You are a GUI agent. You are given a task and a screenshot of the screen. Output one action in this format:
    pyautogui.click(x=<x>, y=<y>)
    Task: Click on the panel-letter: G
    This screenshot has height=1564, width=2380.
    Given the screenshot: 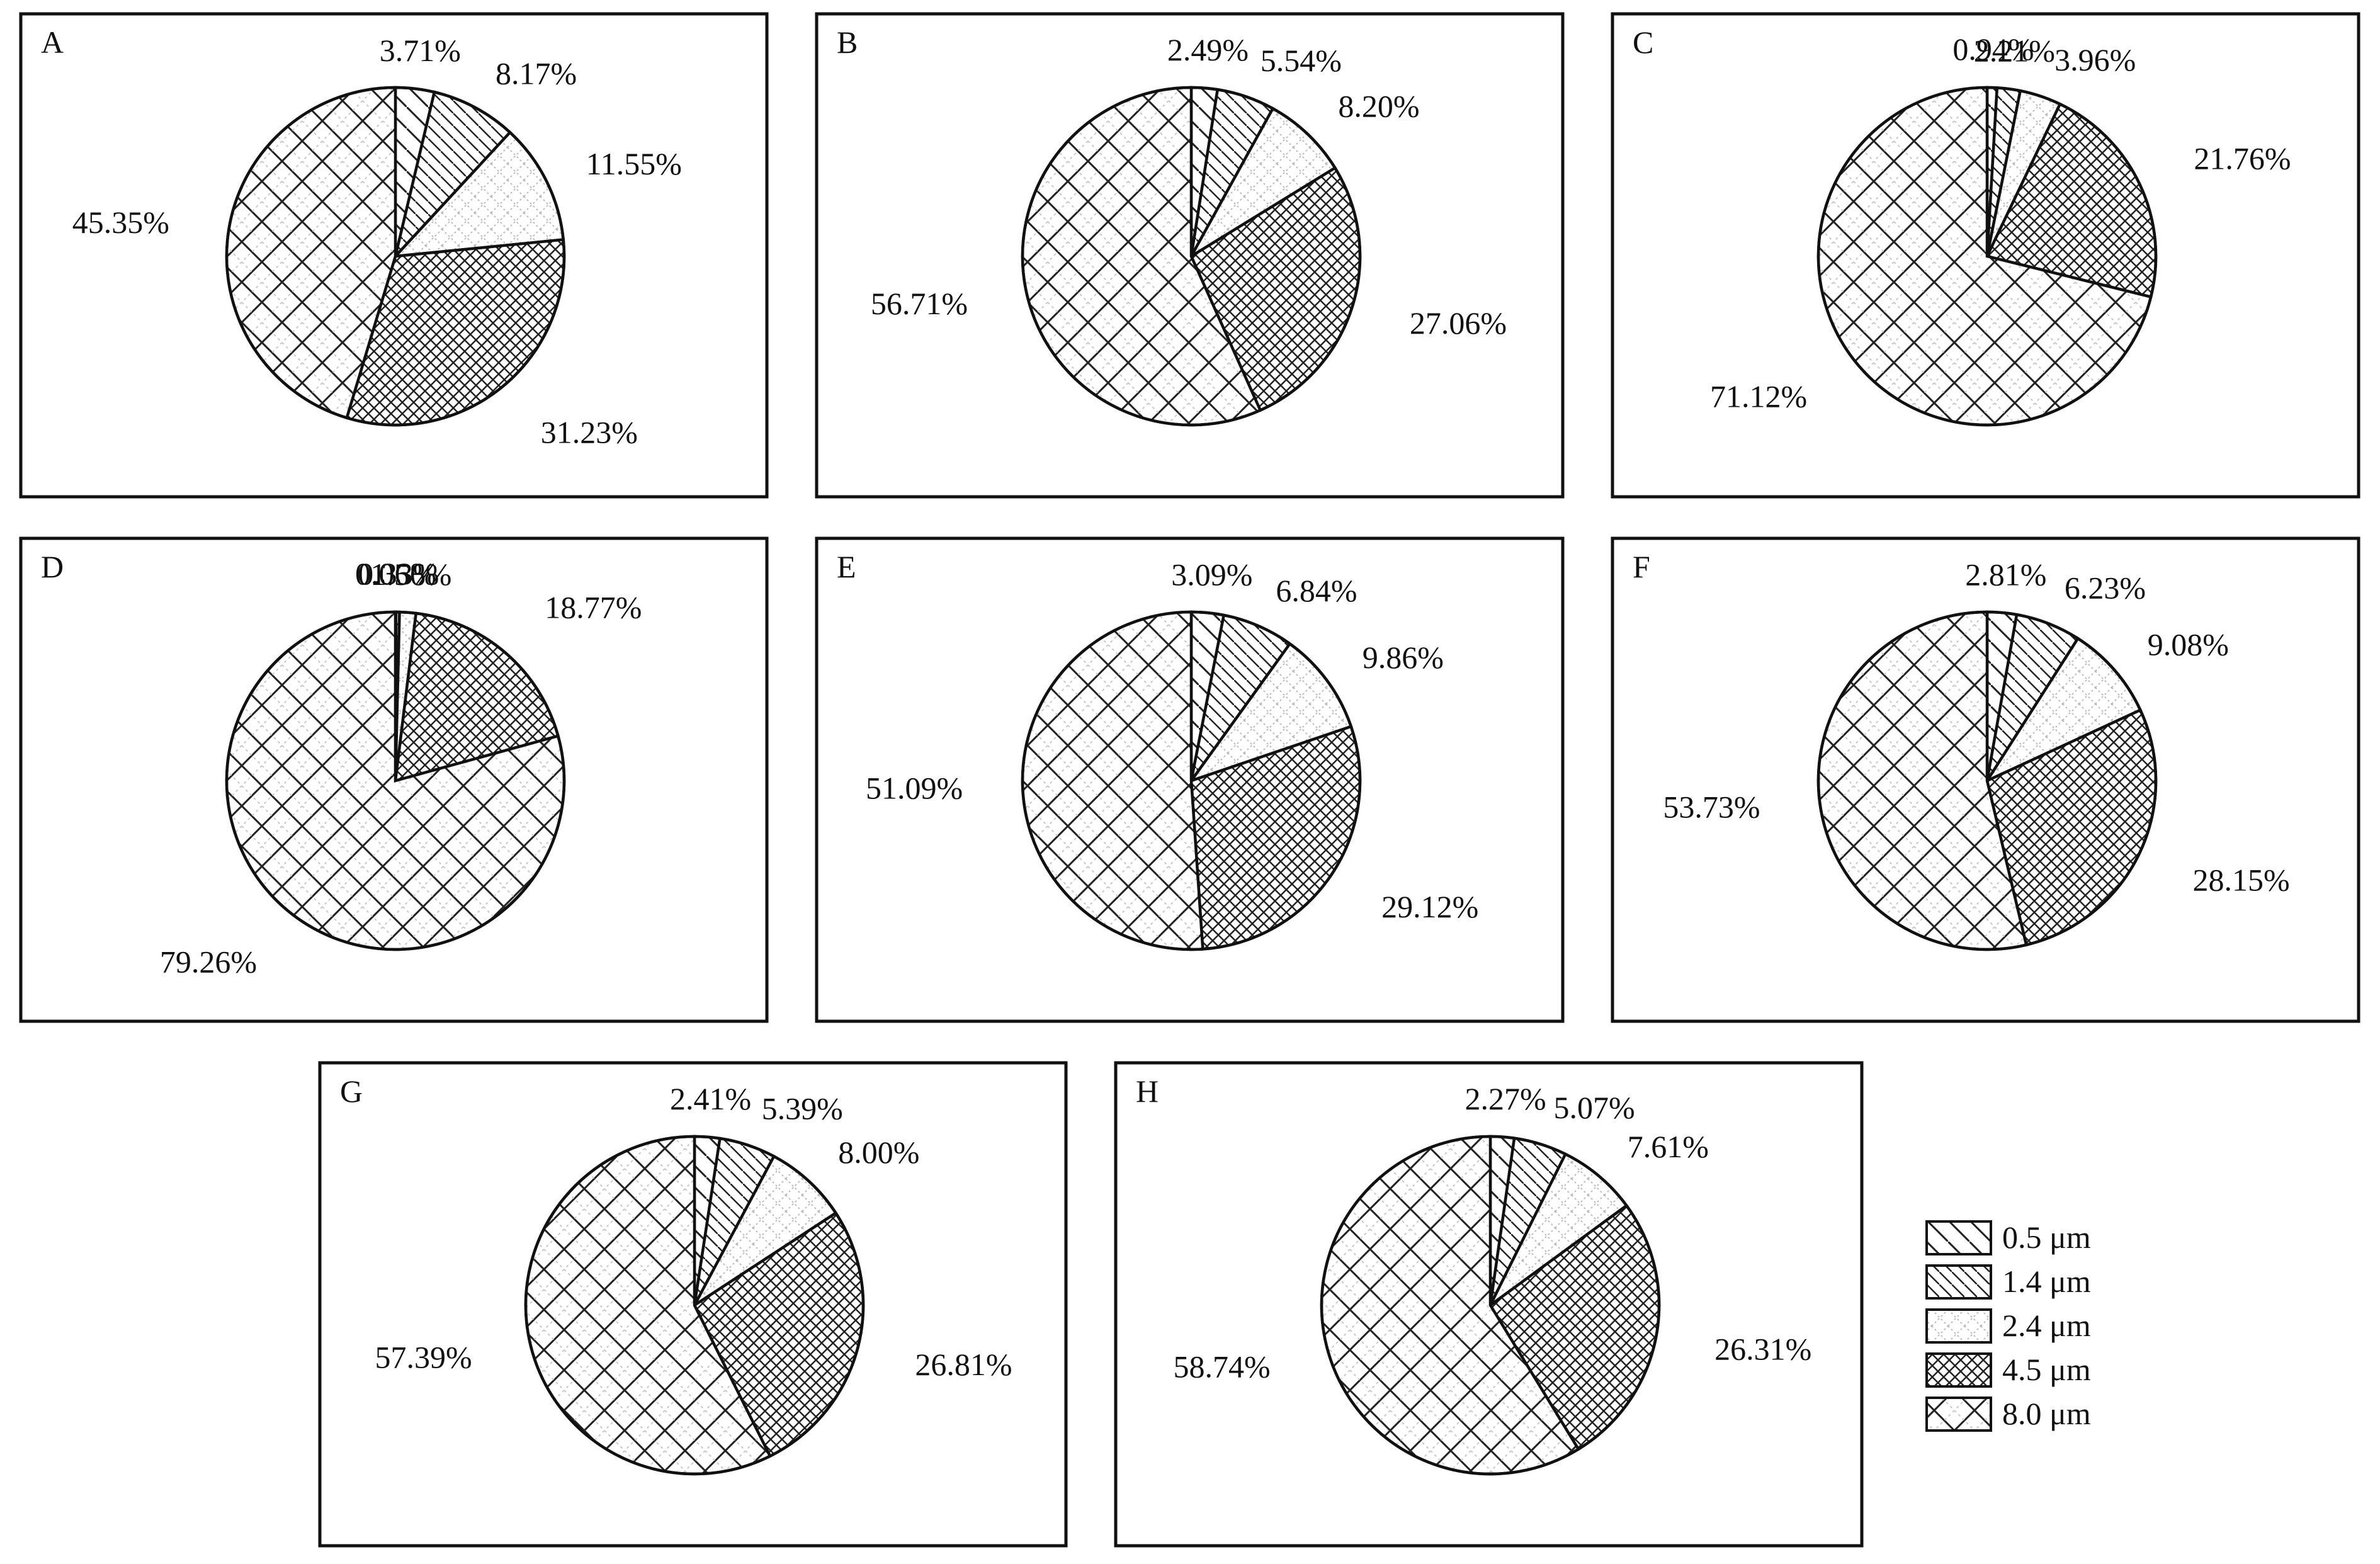 What is the action you would take?
    pyautogui.click(x=351, y=1091)
    